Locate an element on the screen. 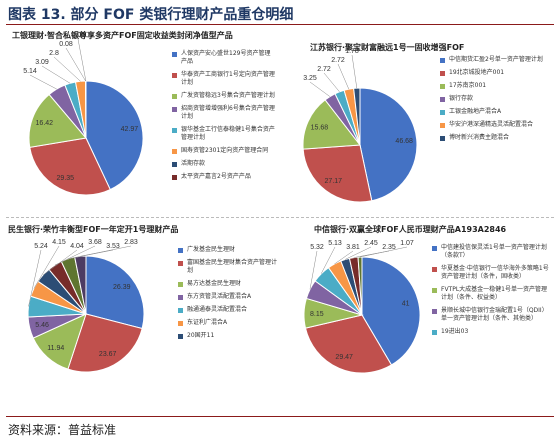 The height and width of the screenshot is (442, 560). slice-value-label: 3.09 is located at coordinates (42, 62).